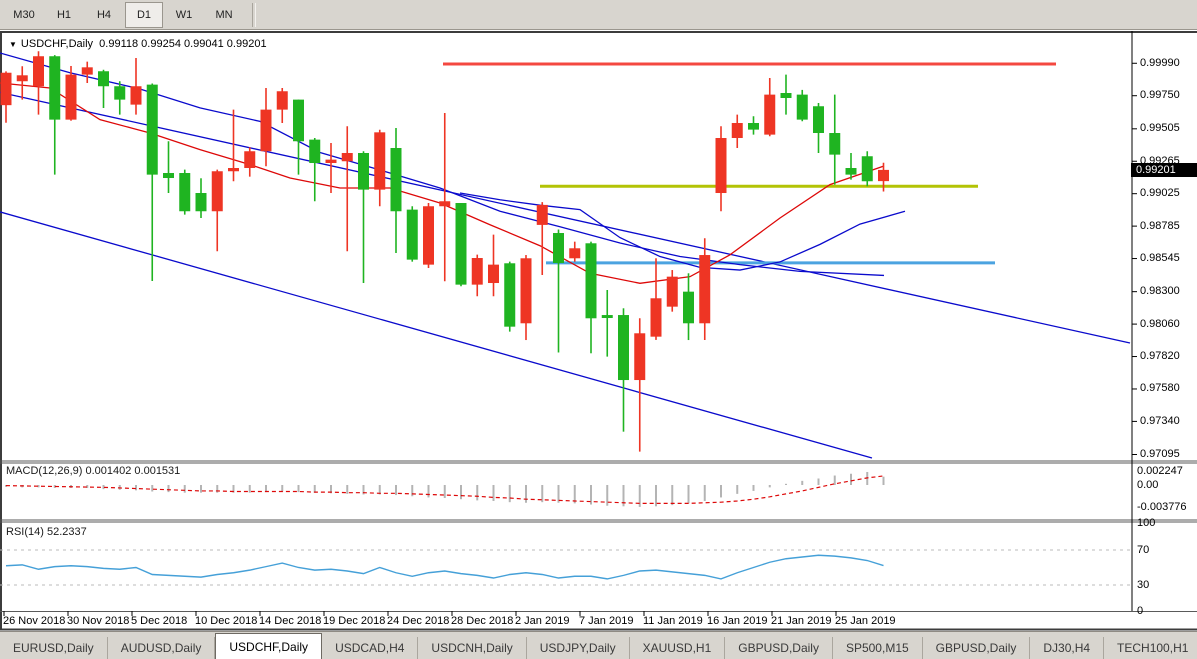  I want to click on price-axis-label: 0.99505, so click(1160, 128).